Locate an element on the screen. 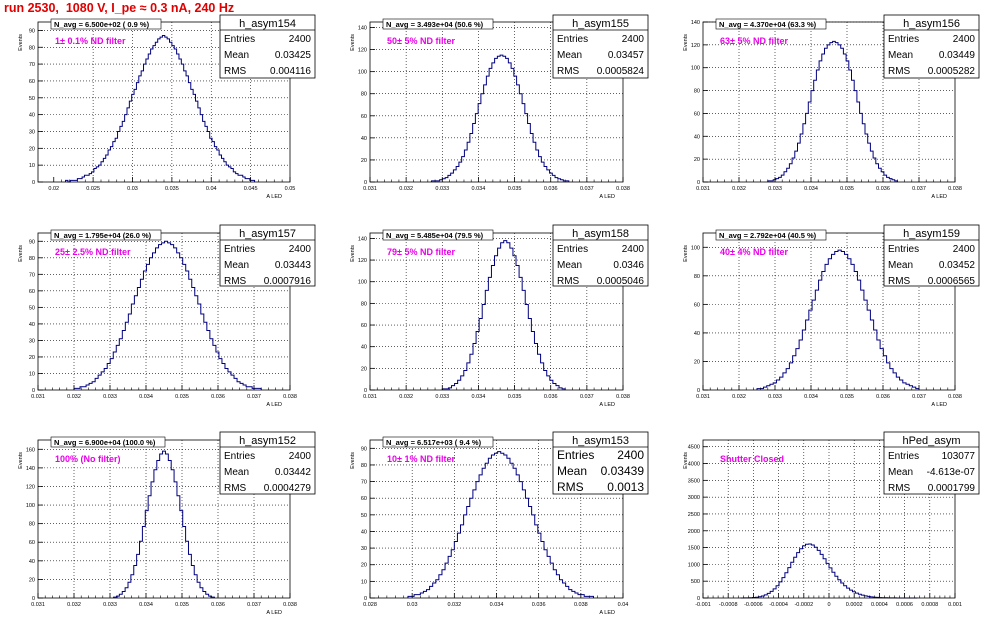  y-tick-label: 1500 is located at coordinates (694, 549).